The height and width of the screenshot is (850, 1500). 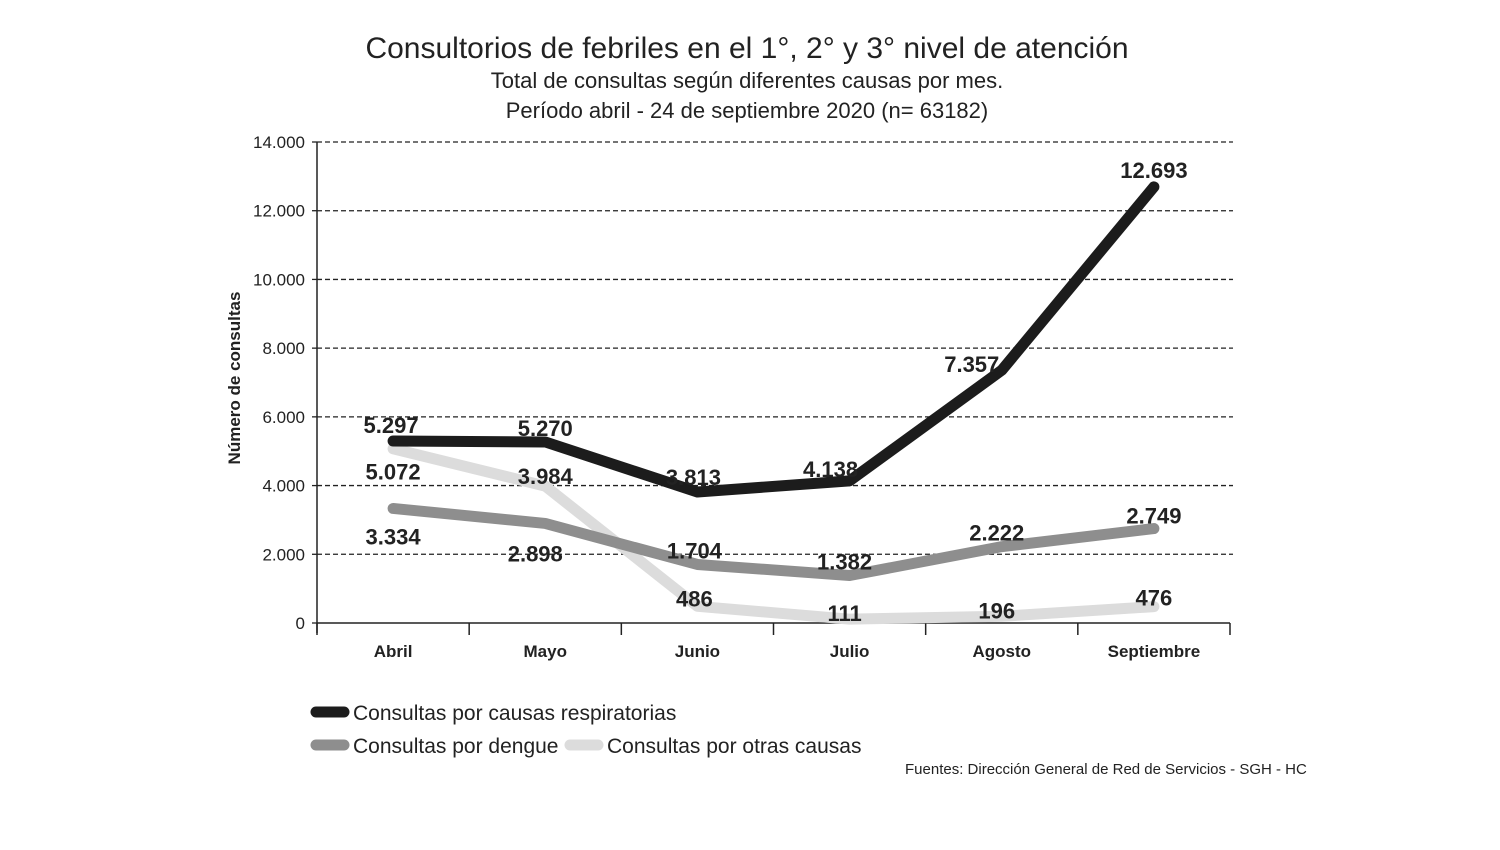 What do you see at coordinates (283, 417) in the screenshot?
I see `y-tick-label: 6.000` at bounding box center [283, 417].